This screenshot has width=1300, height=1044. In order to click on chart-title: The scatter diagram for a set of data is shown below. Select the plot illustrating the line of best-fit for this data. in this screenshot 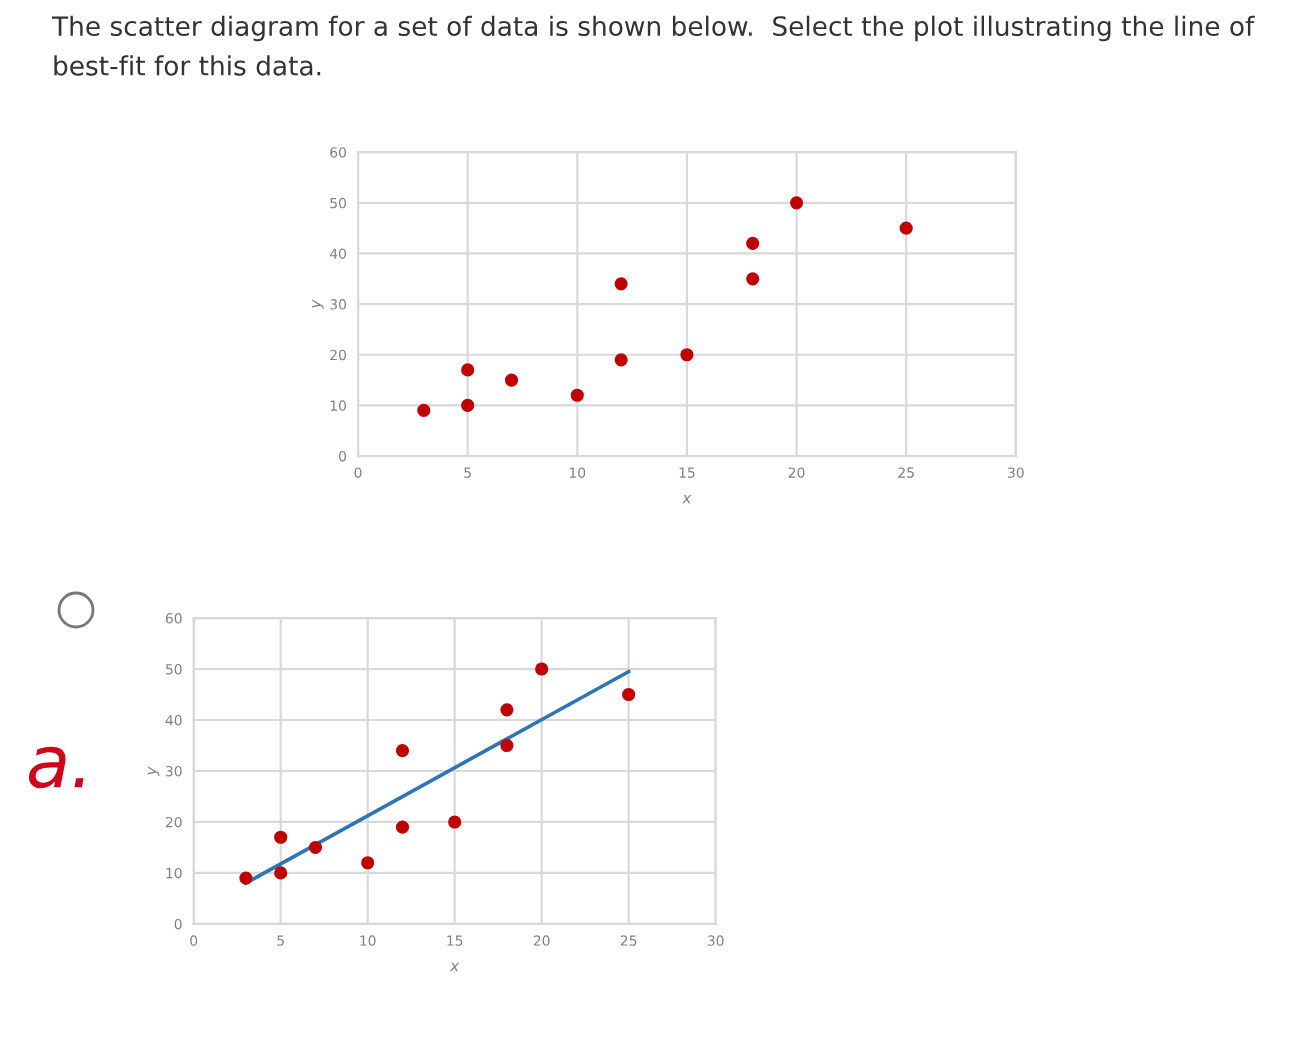, I will do `click(653, 45)`.